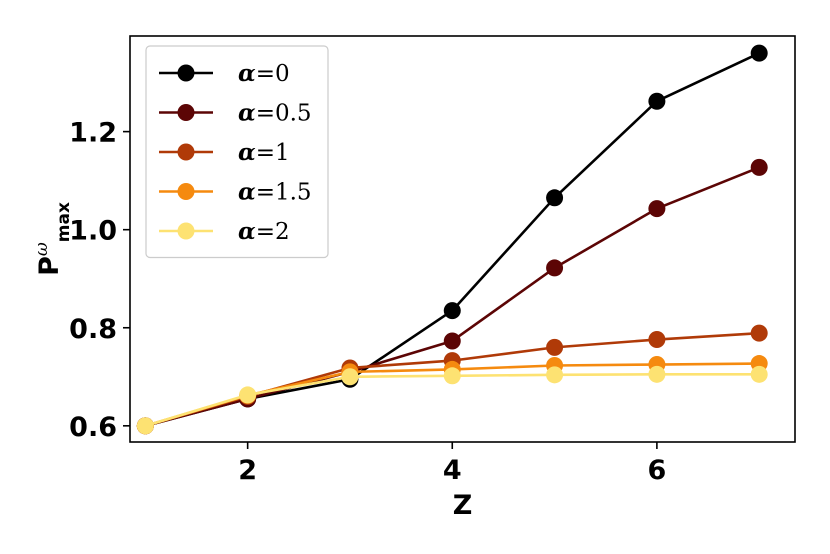 This screenshot has height=554, width=830. What do you see at coordinates (235, 113) in the screenshot?
I see `legend-item: α=0.5` at bounding box center [235, 113].